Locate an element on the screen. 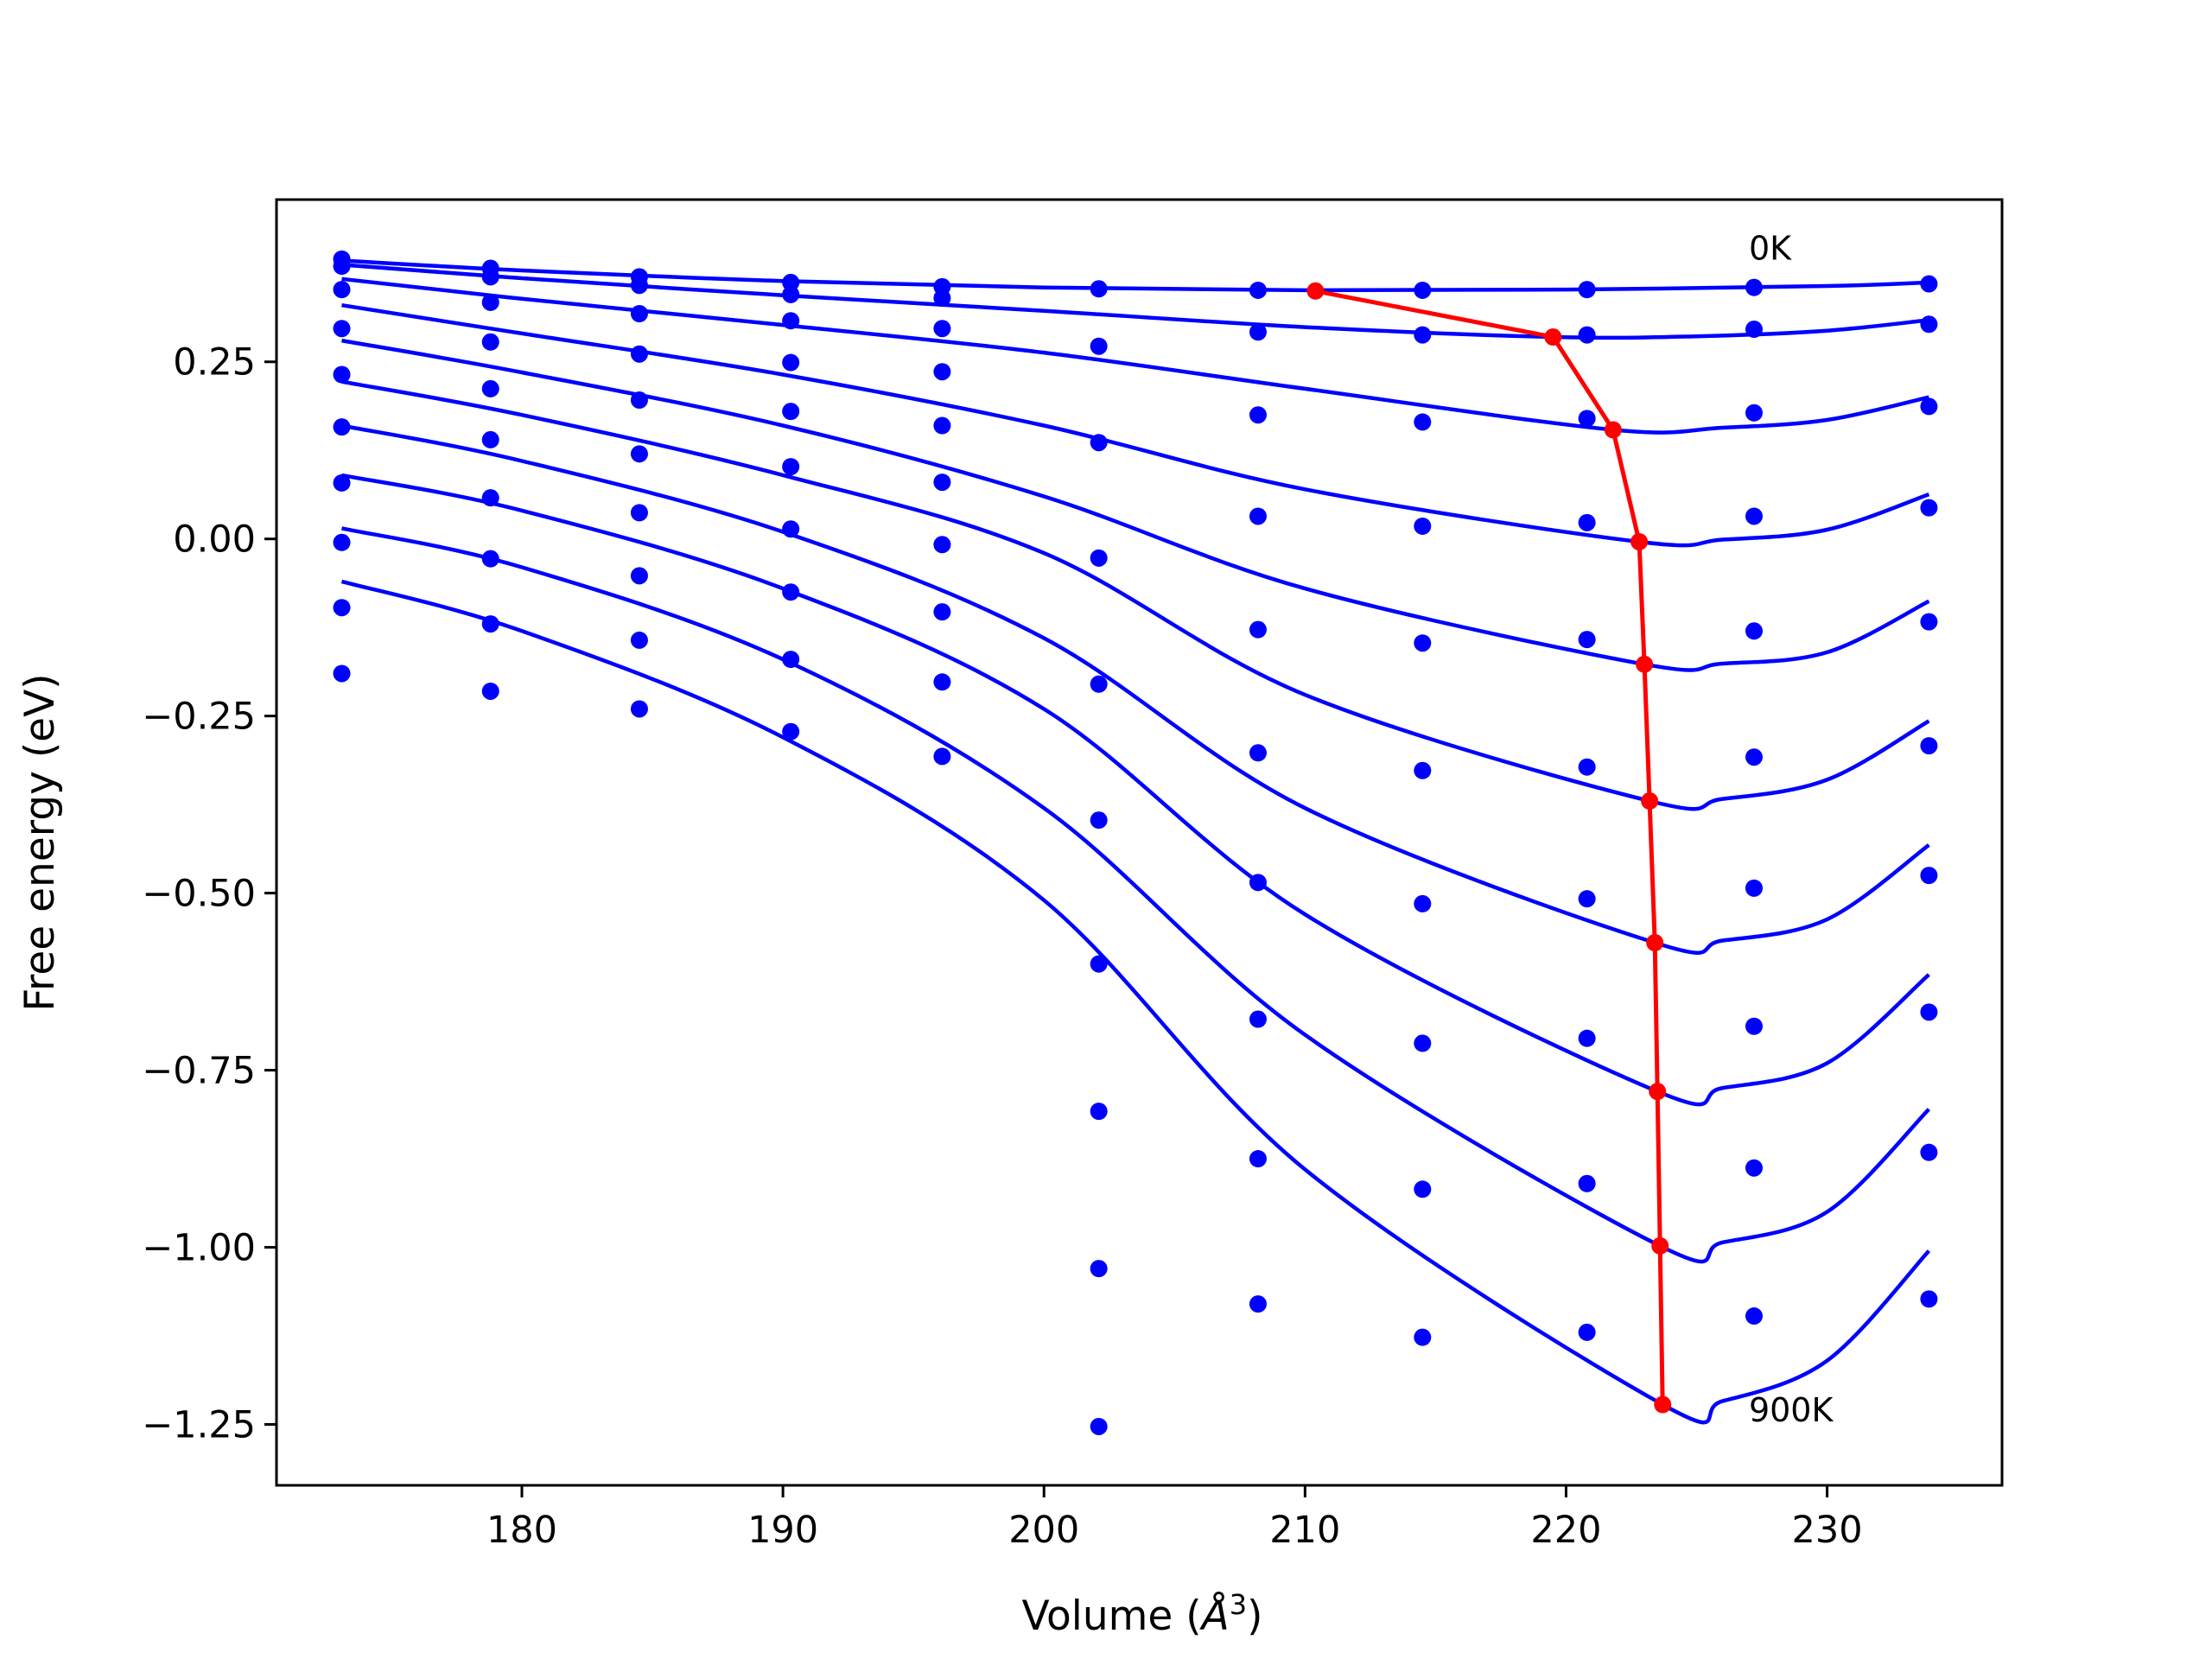 The image size is (2212, 1659). y-axis-label: Free energy (eV) is located at coordinates (40, 842).